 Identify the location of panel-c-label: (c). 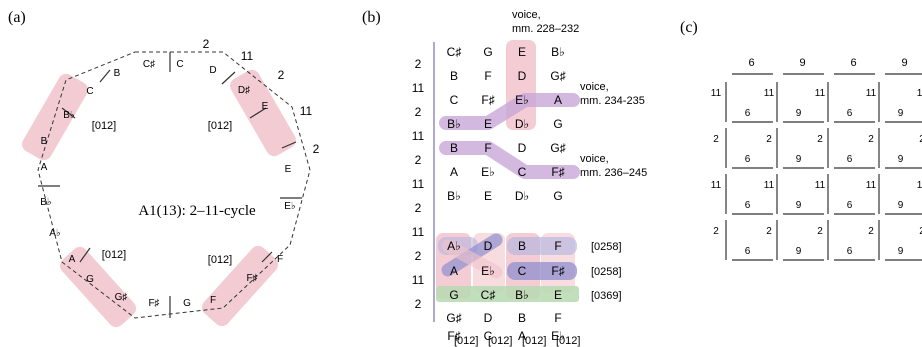
(689, 27).